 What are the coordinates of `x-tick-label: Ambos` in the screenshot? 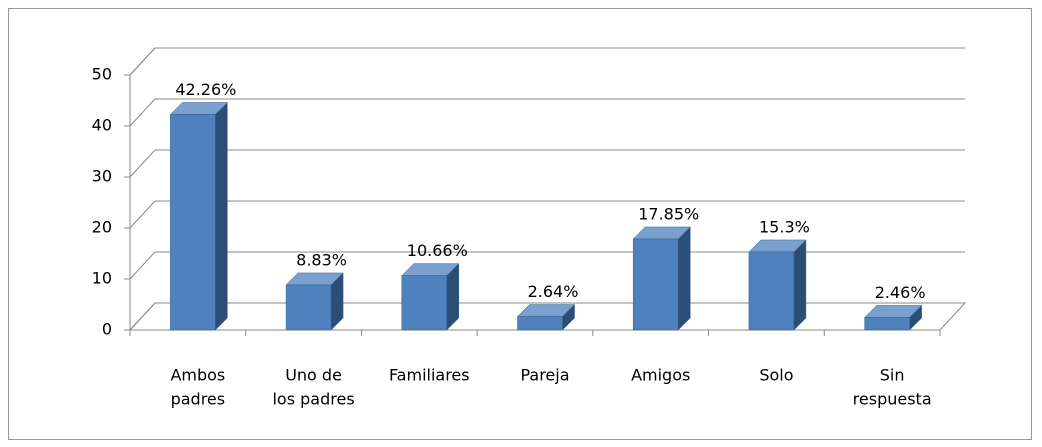 It's located at (197, 375).